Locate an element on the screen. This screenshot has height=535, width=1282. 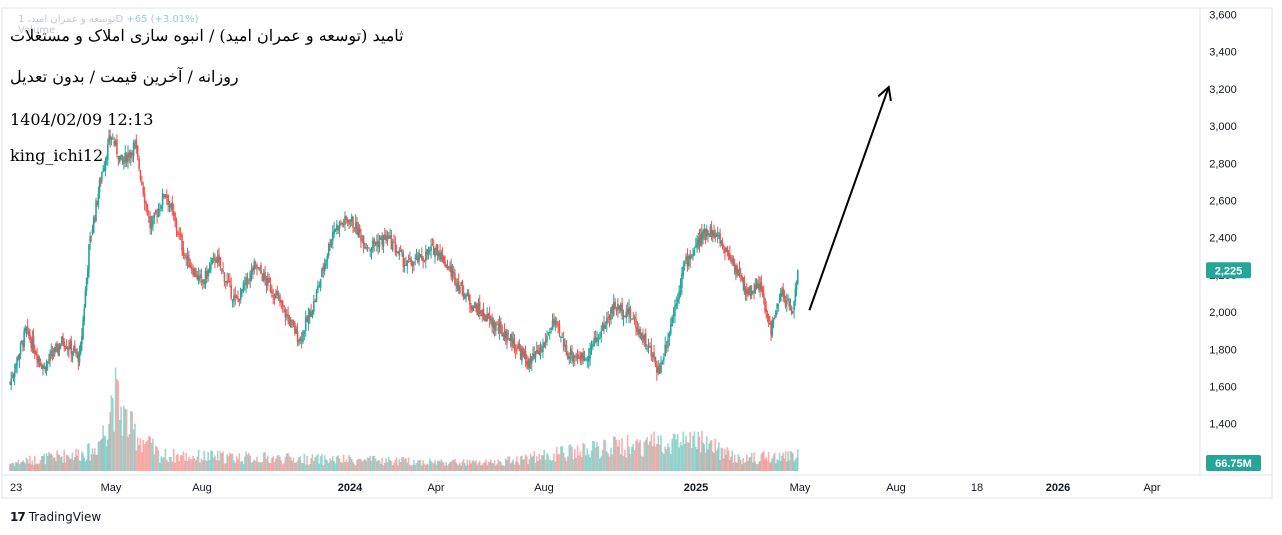
price-tick-label: 1,800 is located at coordinates (1223, 350).